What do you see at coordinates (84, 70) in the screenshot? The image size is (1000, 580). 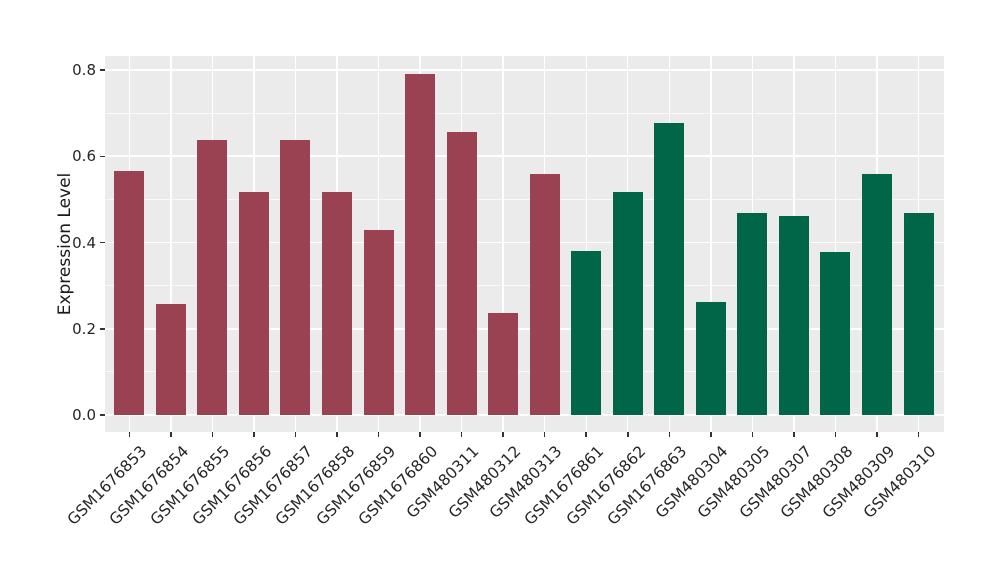 I see `y-tick-label: 0.8` at bounding box center [84, 70].